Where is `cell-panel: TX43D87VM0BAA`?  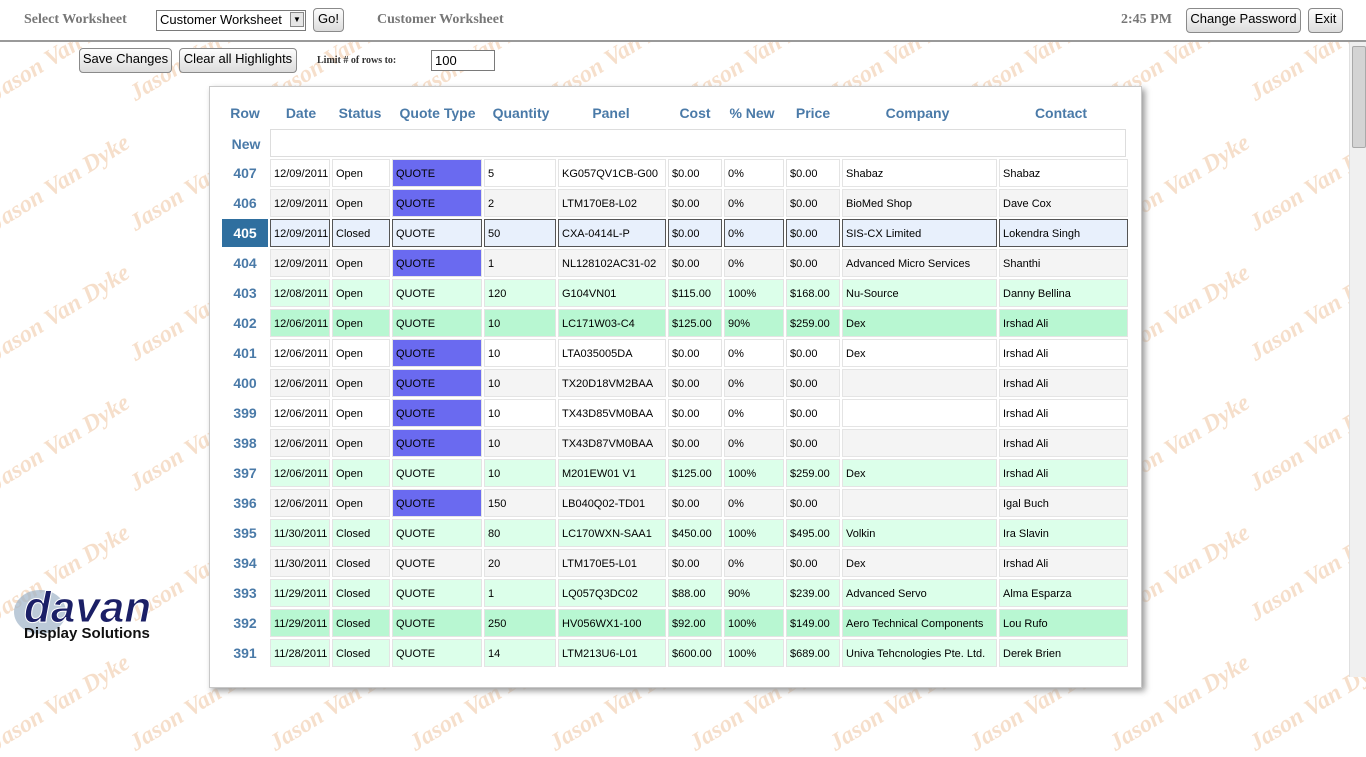
cell-panel: TX43D87VM0BAA is located at coordinates (612, 443).